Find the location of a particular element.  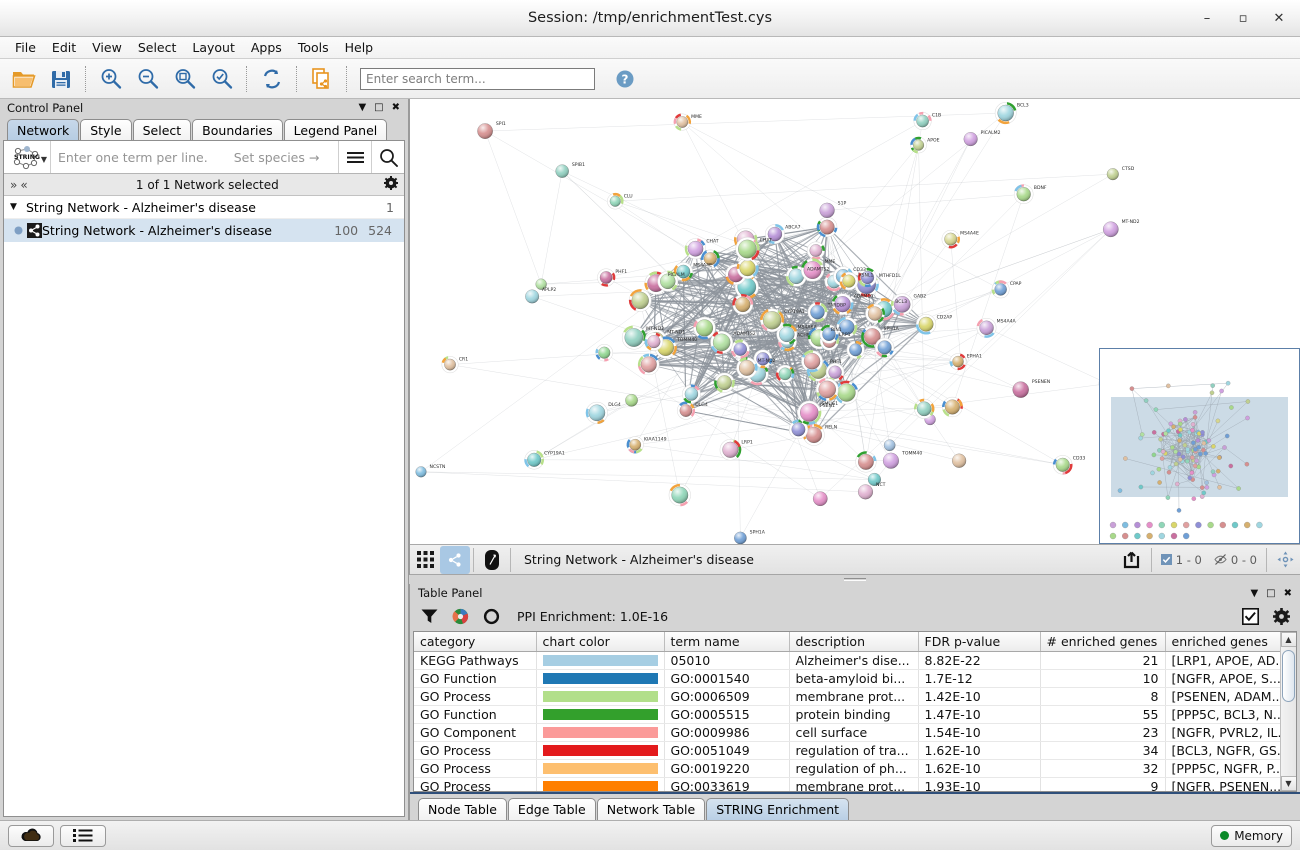

control-panel-close-icon: ✖ is located at coordinates (395, 107).